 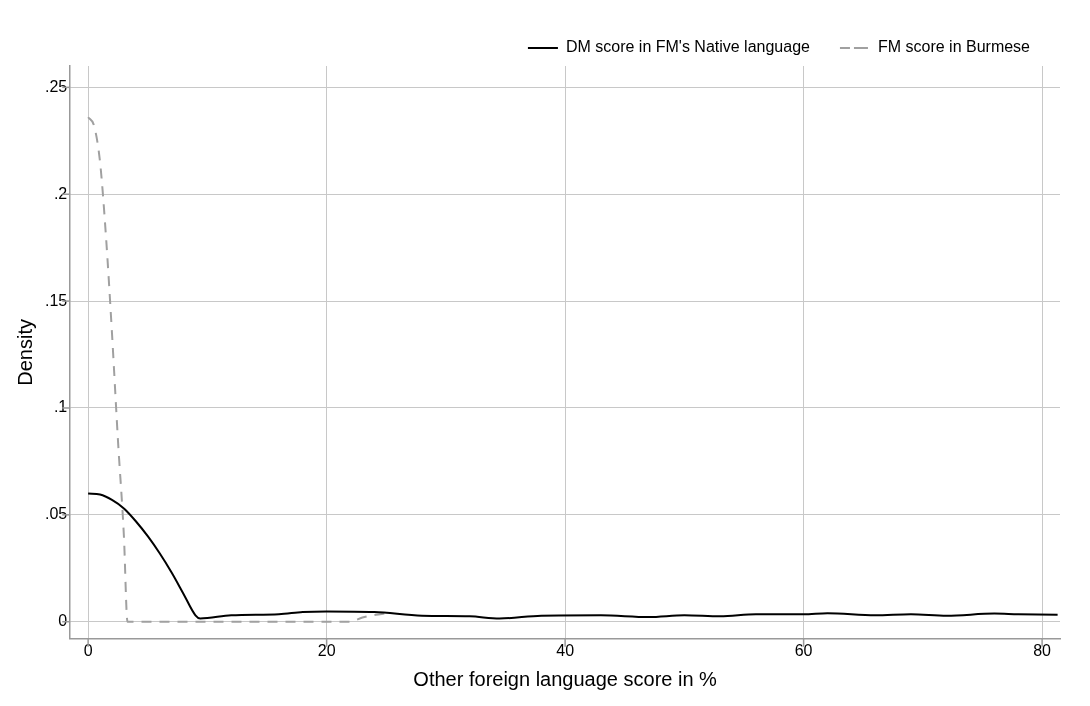 I want to click on x-tick-label: 20, so click(x=326, y=650).